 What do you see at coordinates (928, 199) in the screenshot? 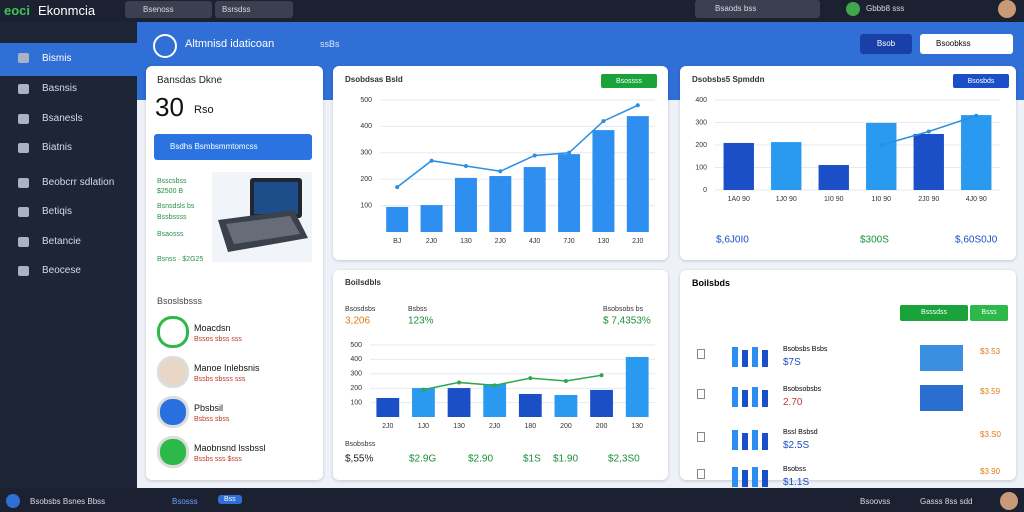
I see `x-tick-label: 2J0 90` at bounding box center [928, 199].